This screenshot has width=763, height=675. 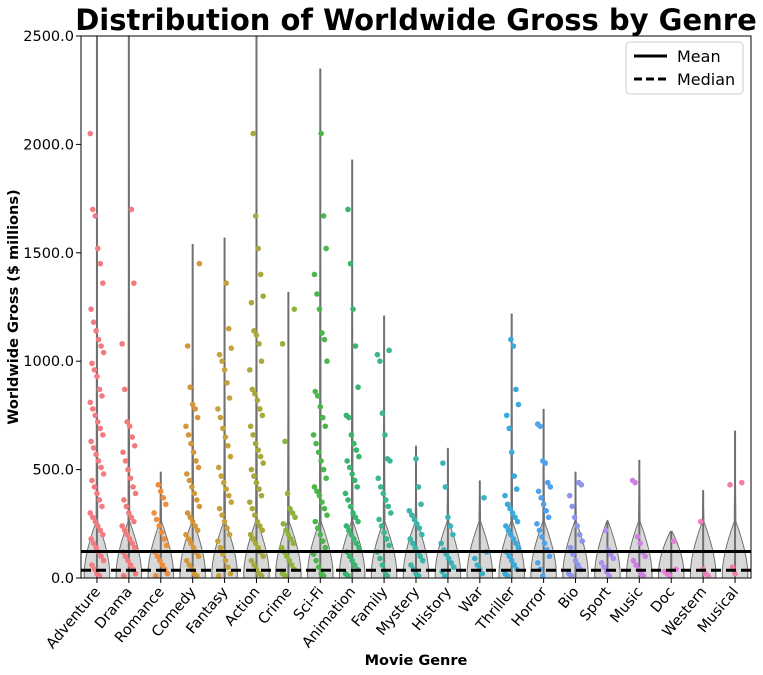 What do you see at coordinates (416, 20) in the screenshot?
I see `chart-title: Distribution of Worldwide Gross by Genre` at bounding box center [416, 20].